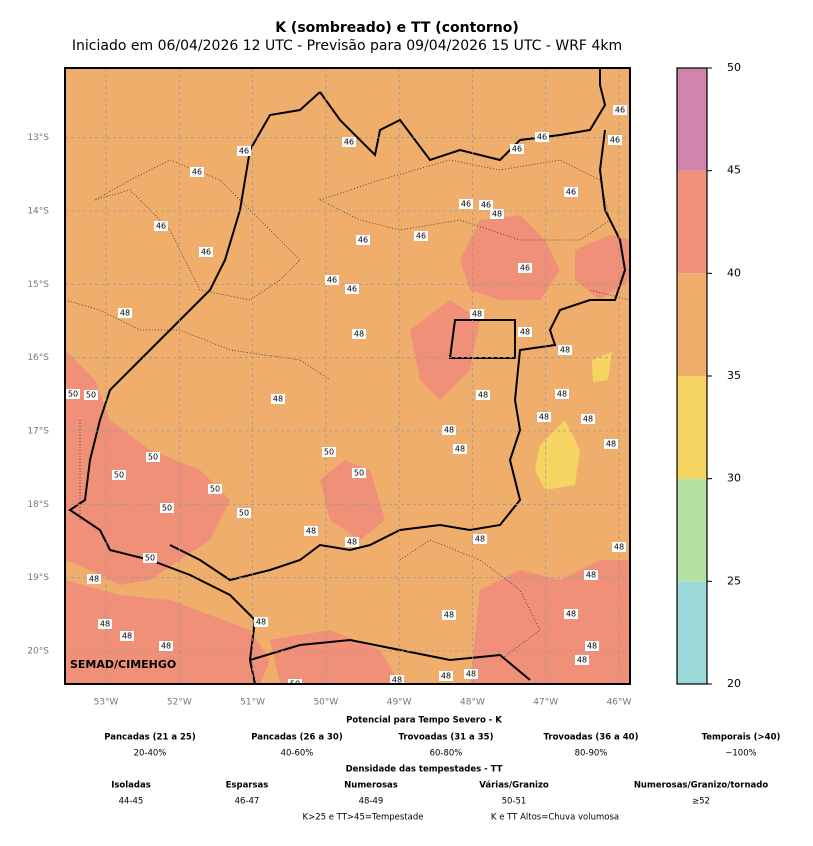 The height and width of the screenshot is (846, 813). I want to click on y-tick-label: 13°S, so click(38, 138).